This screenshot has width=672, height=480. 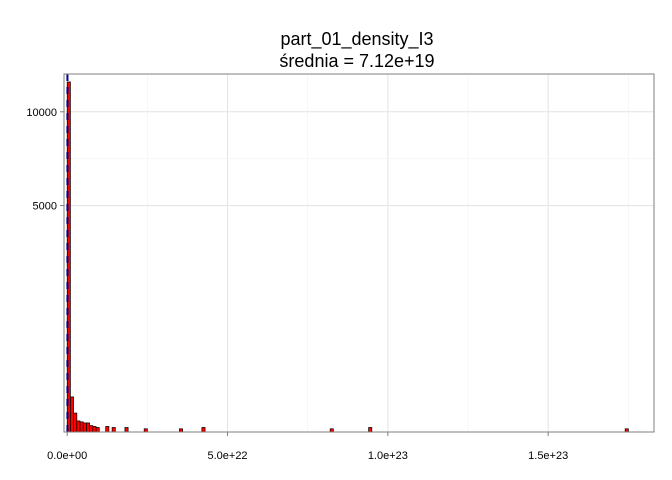 What do you see at coordinates (548, 456) in the screenshot?
I see `x-tick-label: 1.5e+23` at bounding box center [548, 456].